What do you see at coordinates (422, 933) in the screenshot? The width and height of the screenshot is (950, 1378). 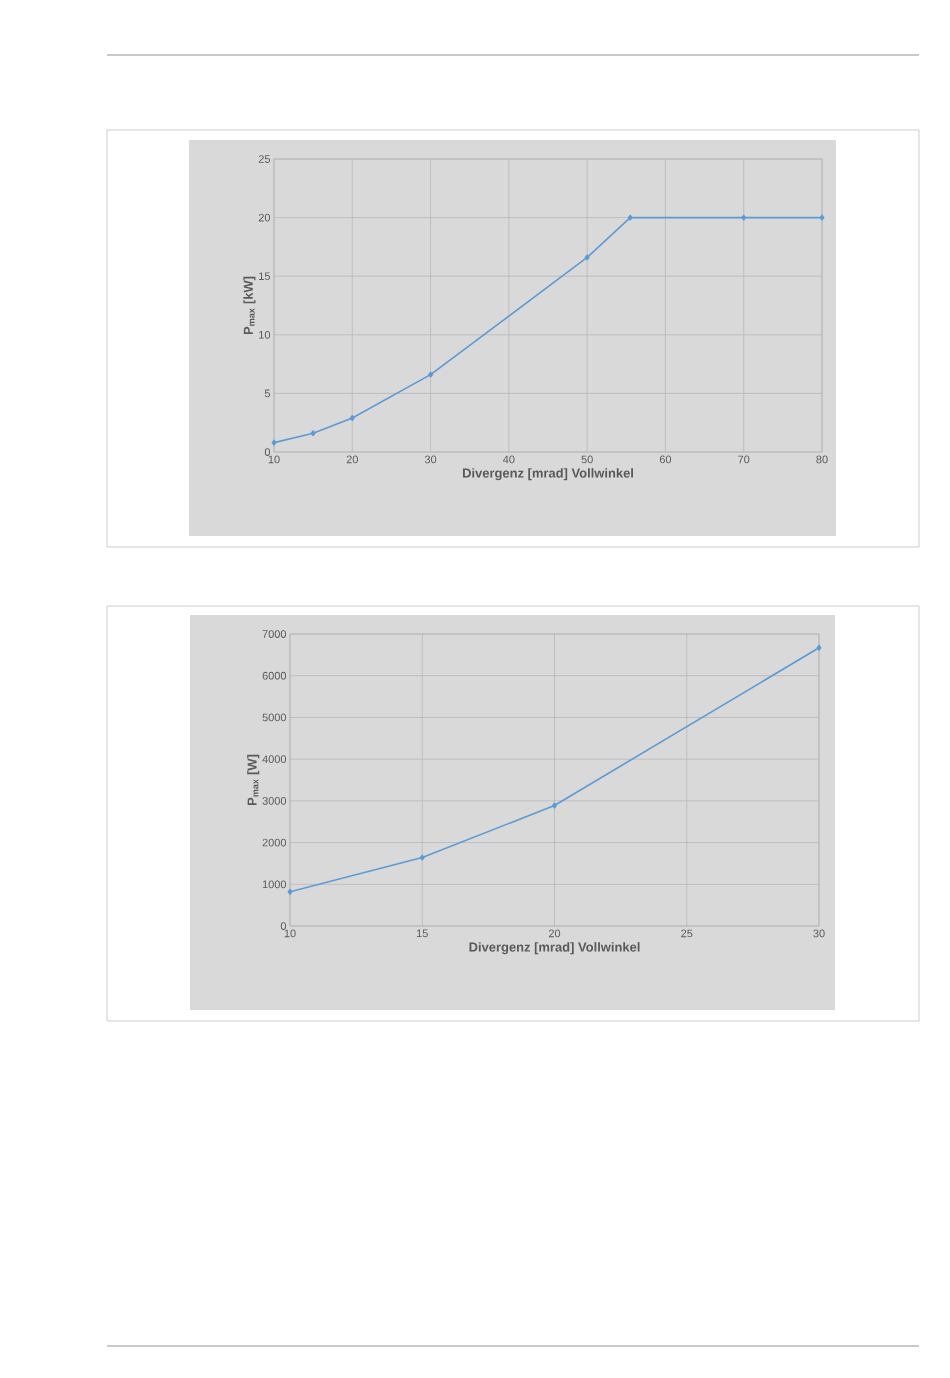 I see `x-tick-label: 15` at bounding box center [422, 933].